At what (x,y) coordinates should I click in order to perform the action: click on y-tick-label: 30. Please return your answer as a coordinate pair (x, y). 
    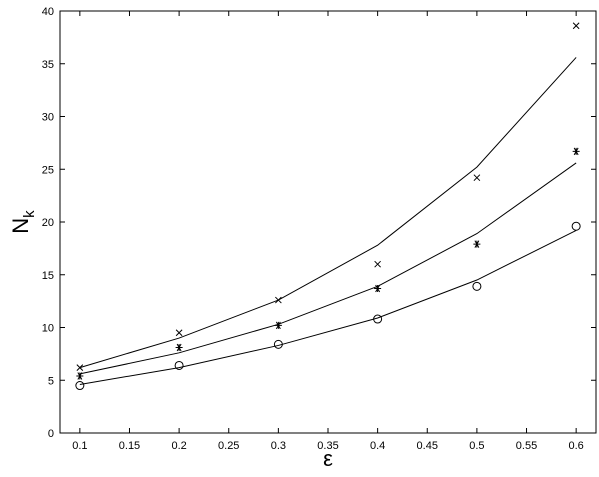
    Looking at the image, I should click on (48, 118).